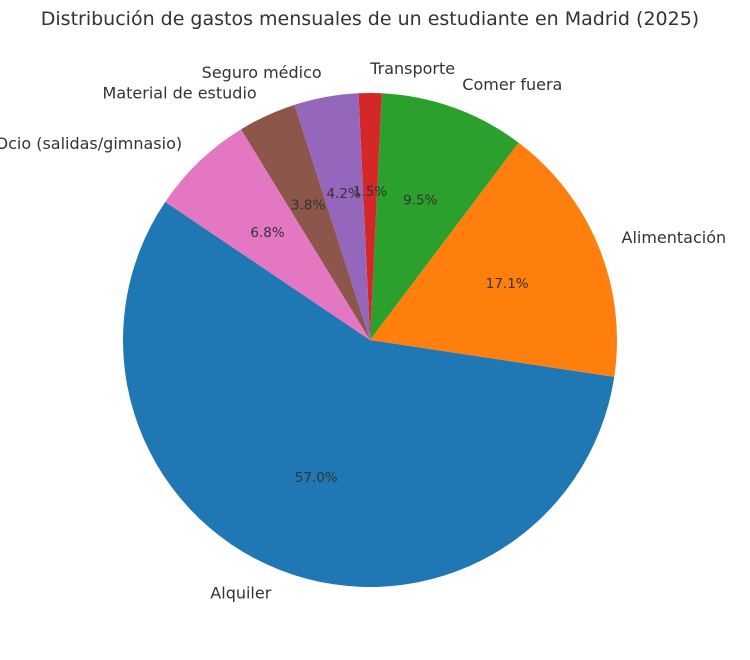  I want to click on percent-label: 17.1%, so click(507, 284).